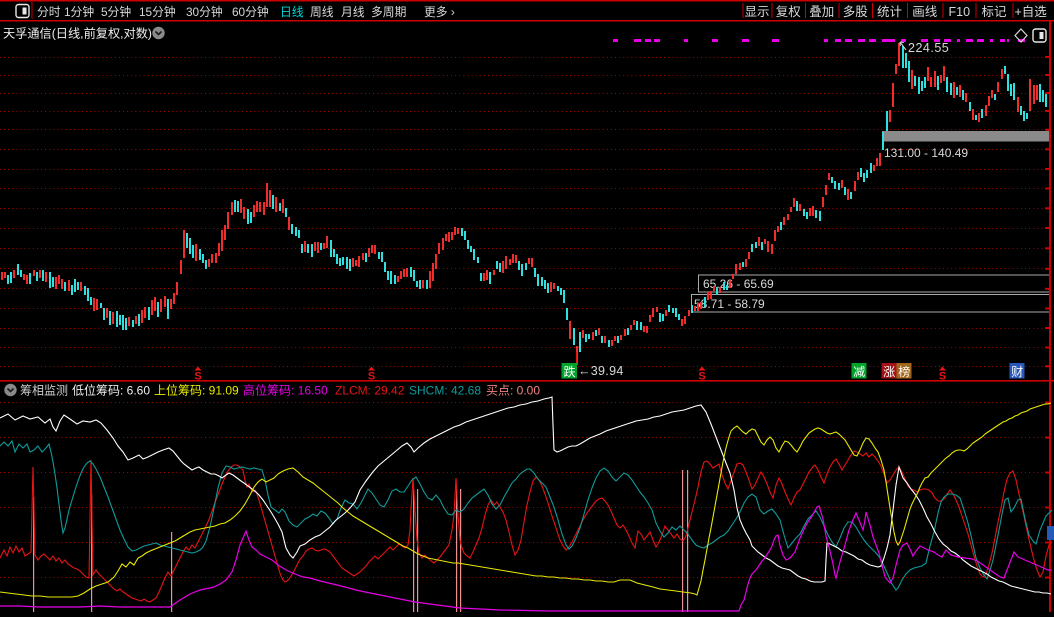  What do you see at coordinates (859, 372) in the screenshot?
I see `svg-text: 减` at bounding box center [859, 372].